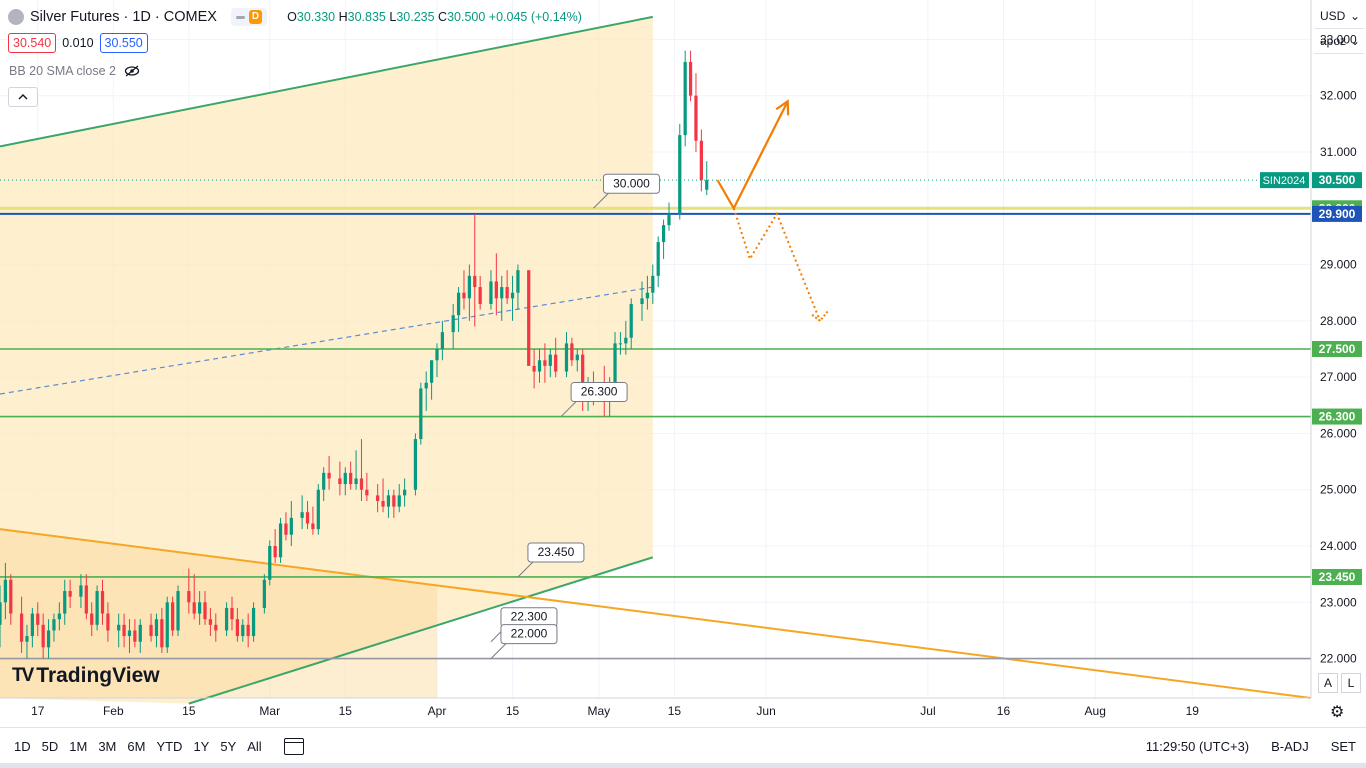  What do you see at coordinates (1351, 683) in the screenshot?
I see `log-scale-button: L` at bounding box center [1351, 683].